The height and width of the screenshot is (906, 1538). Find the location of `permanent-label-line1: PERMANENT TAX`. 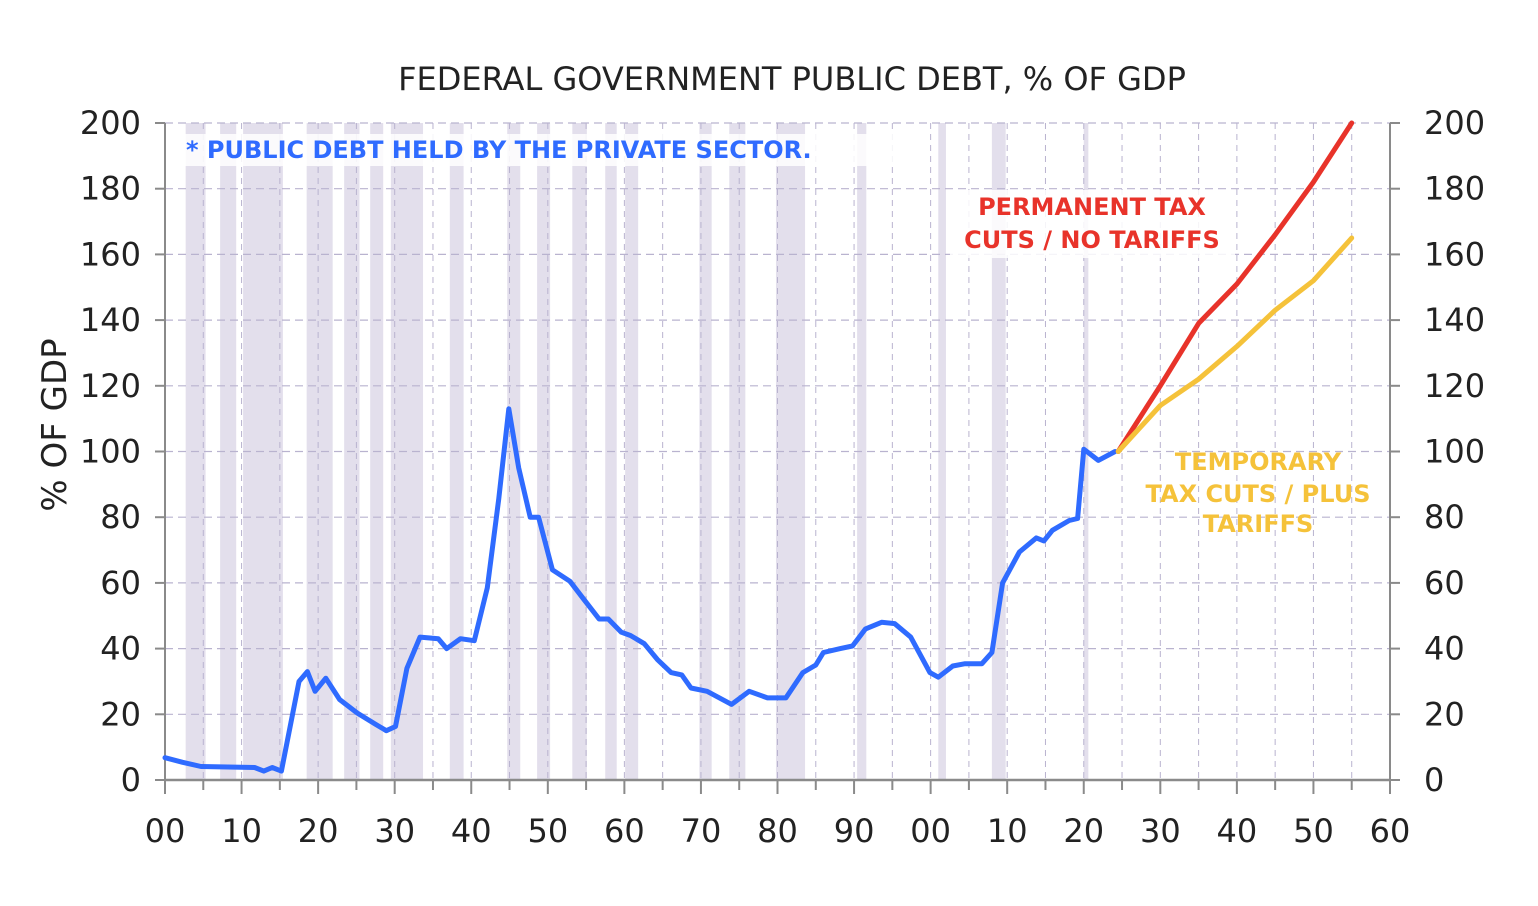

permanent-label-line1: PERMANENT TAX is located at coordinates (1092, 207).